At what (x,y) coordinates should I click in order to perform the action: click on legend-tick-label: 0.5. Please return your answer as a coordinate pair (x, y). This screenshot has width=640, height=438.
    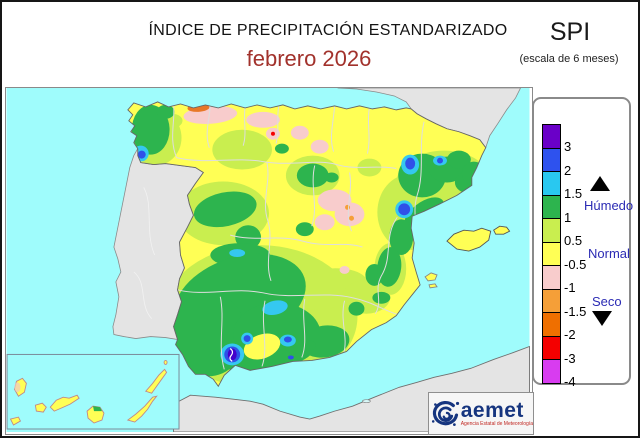
    Looking at the image, I should click on (573, 241).